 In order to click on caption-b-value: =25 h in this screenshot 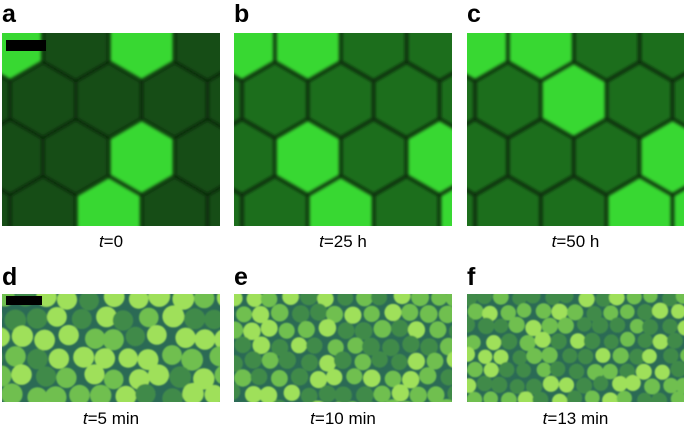, I will do `click(345, 241)`.